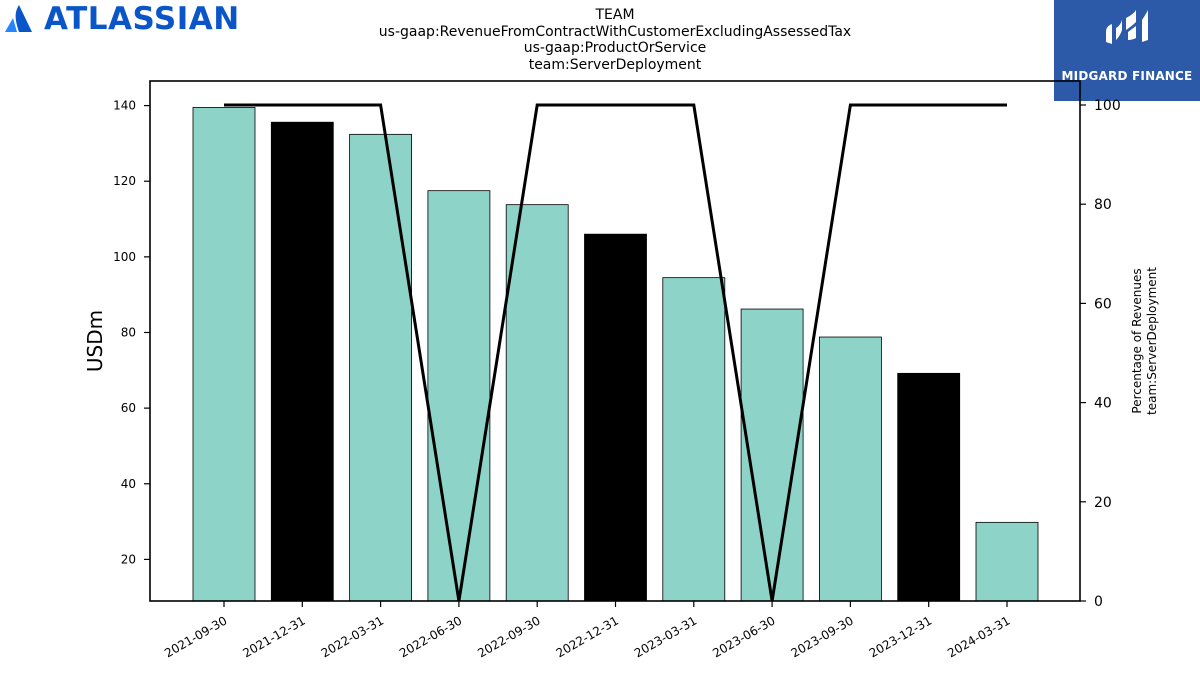 The height and width of the screenshot is (675, 1200). What do you see at coordinates (1098, 602) in the screenshot?
I see `y-right-tick-label-0: 0` at bounding box center [1098, 602].